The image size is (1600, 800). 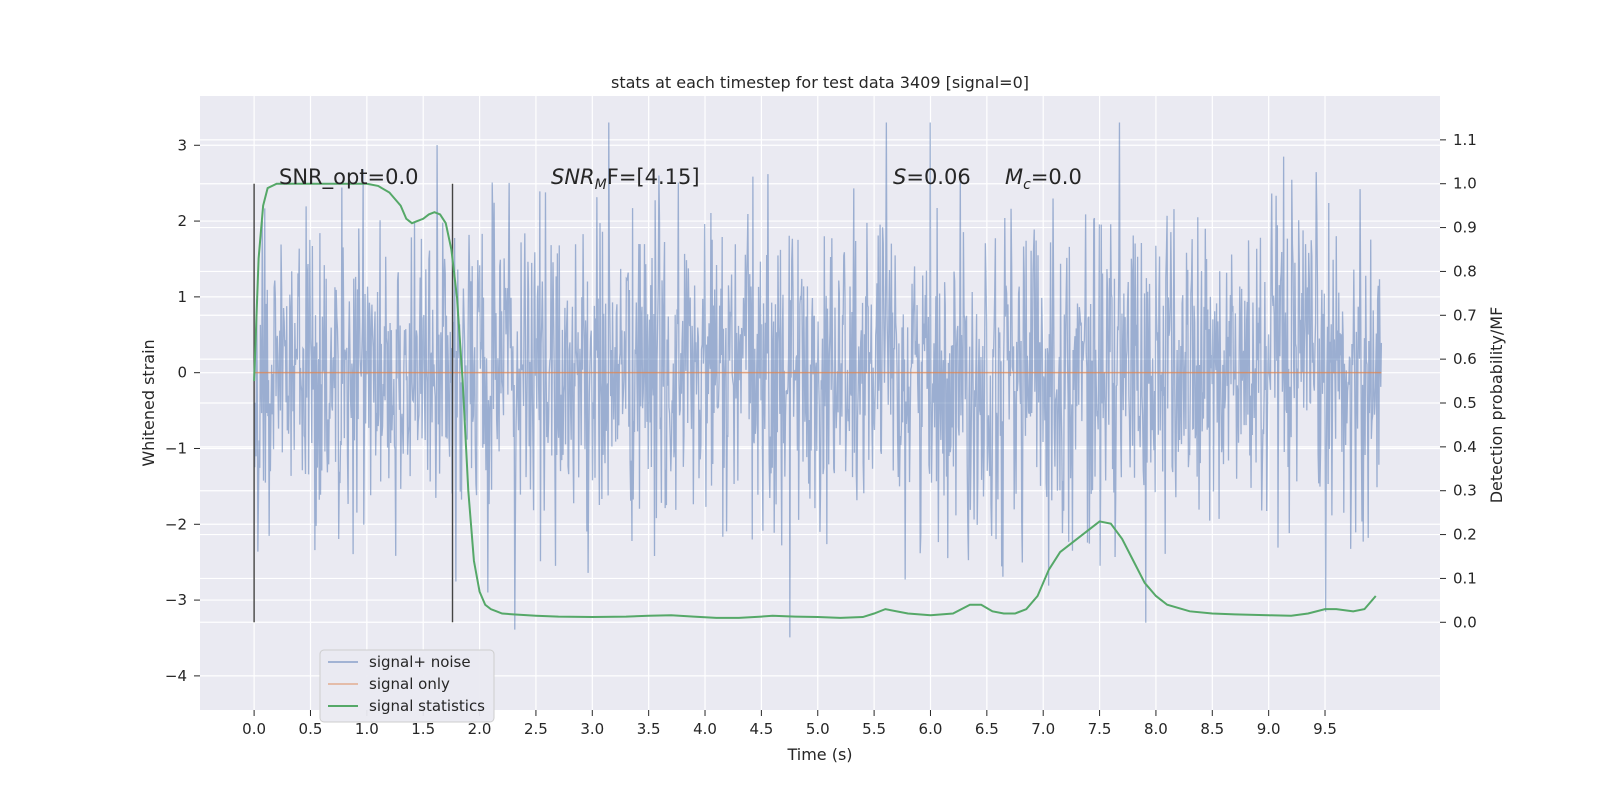 What do you see at coordinates (427, 706) in the screenshot?
I see `legend-label-signal-statistics: signal statistics` at bounding box center [427, 706].